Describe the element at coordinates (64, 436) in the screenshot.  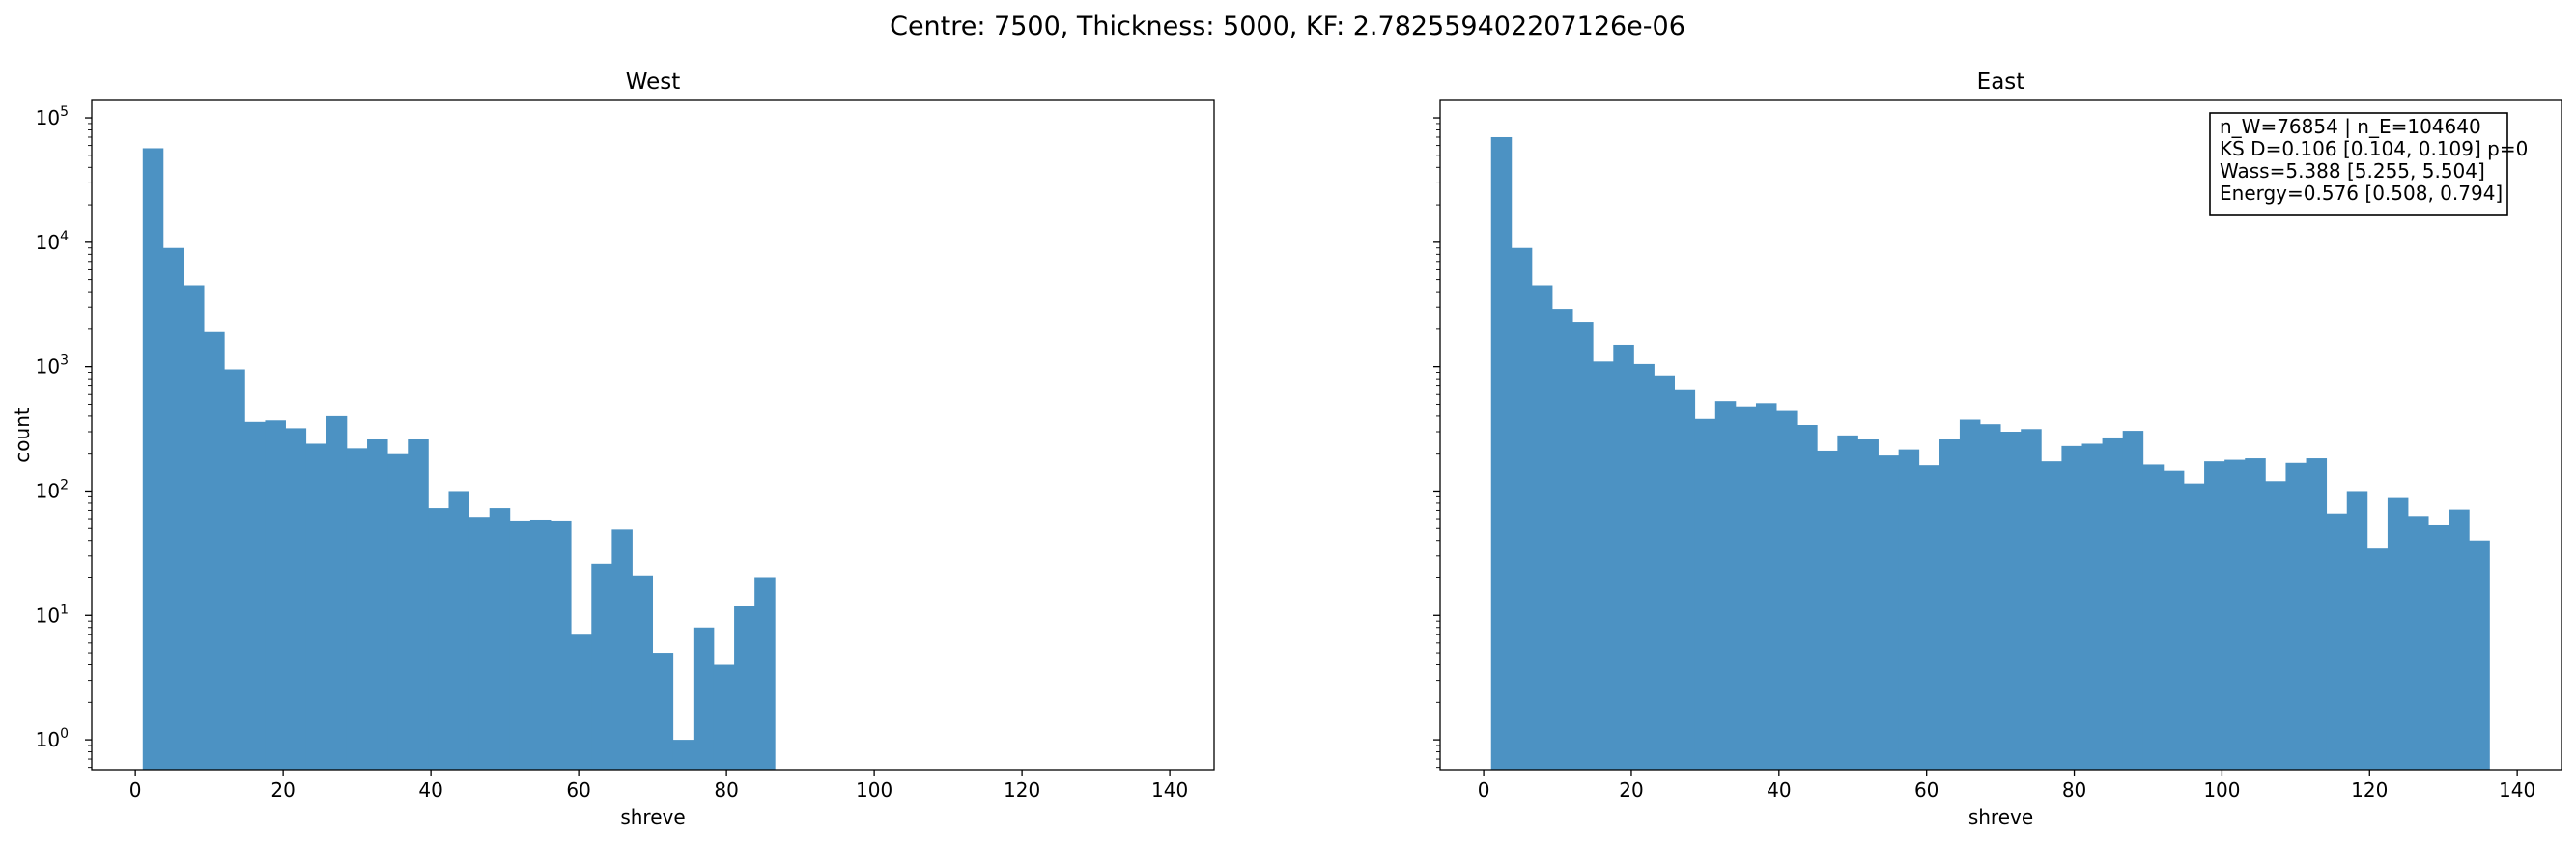
I see `west-y-ticks: 10⁰ 10¹ 10² 10³ 10⁴ 10⁵` at that location.